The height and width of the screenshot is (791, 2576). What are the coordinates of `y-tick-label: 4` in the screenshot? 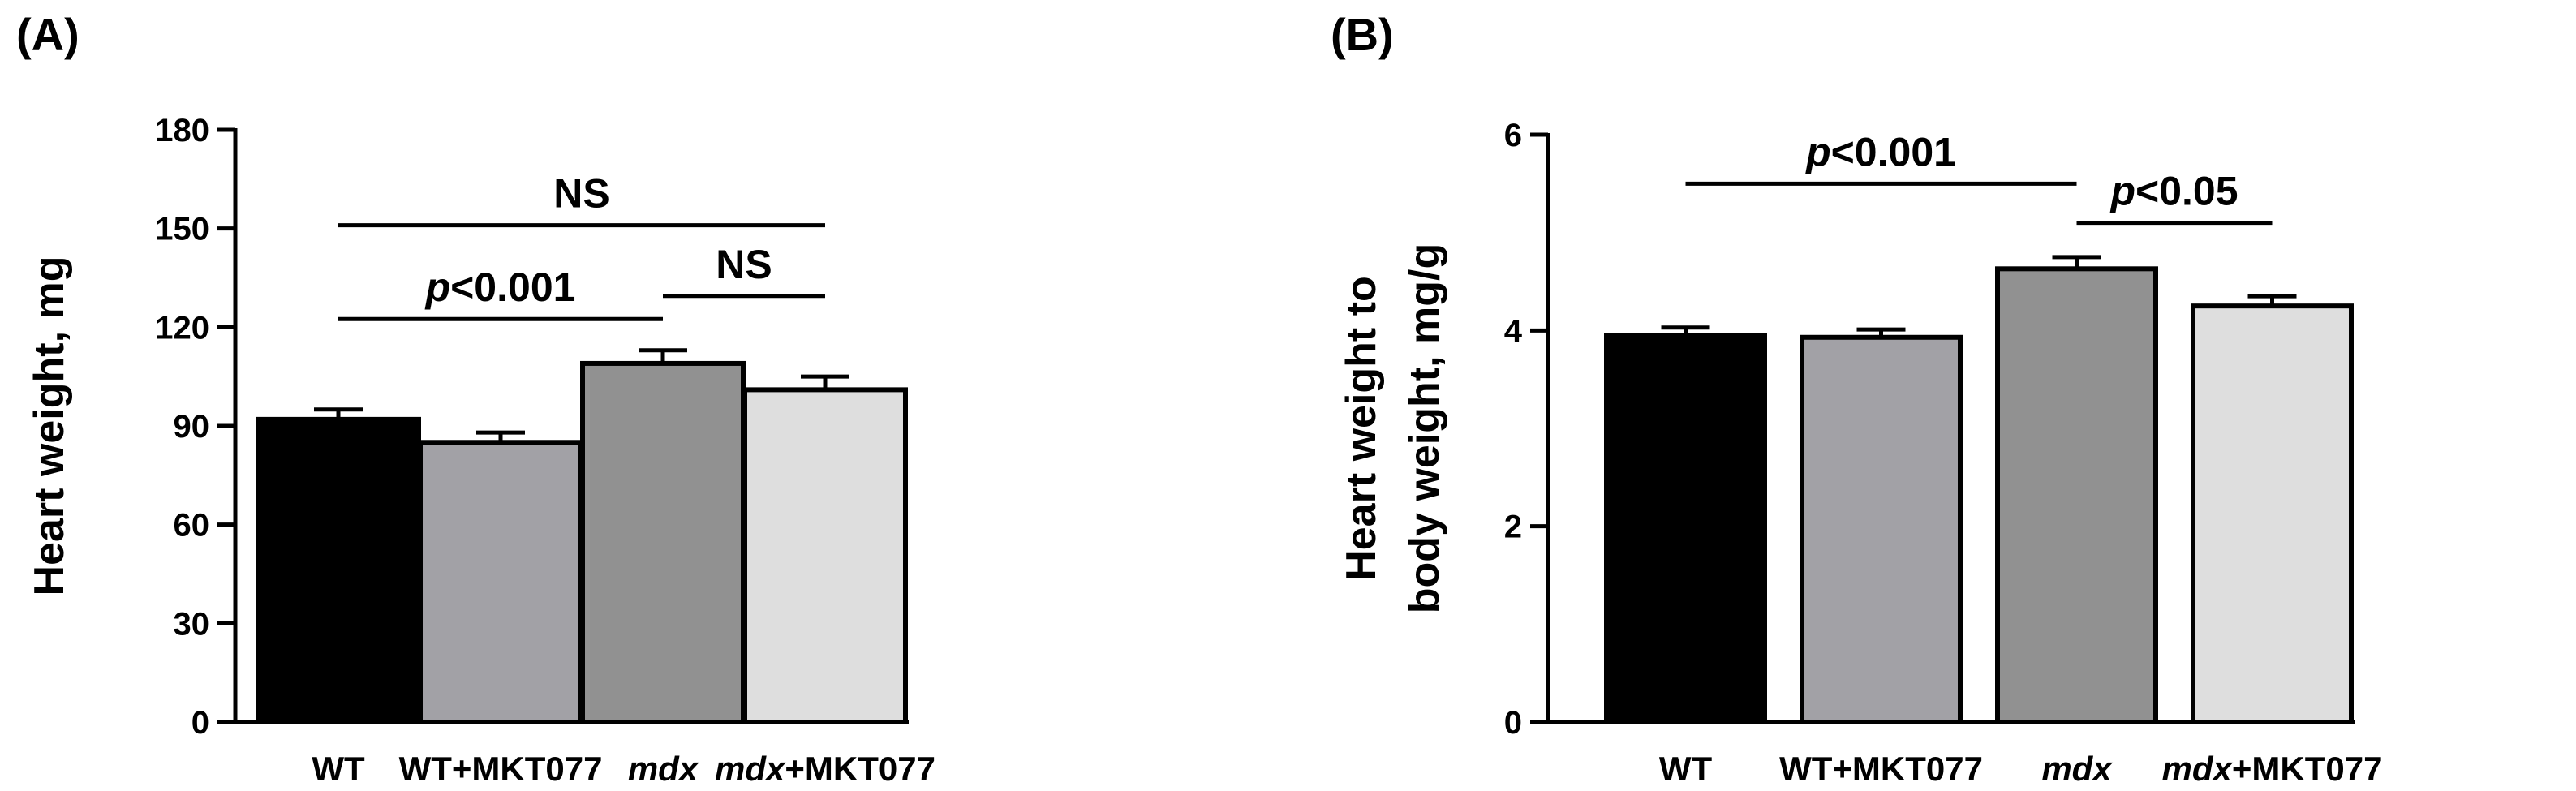 It's located at (1513, 331).